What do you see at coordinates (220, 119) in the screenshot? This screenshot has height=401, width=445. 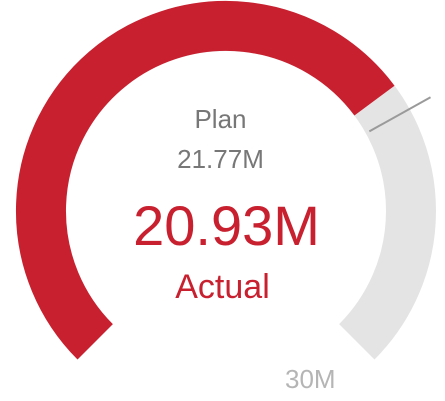 I see `plan-label: Plan` at bounding box center [220, 119].